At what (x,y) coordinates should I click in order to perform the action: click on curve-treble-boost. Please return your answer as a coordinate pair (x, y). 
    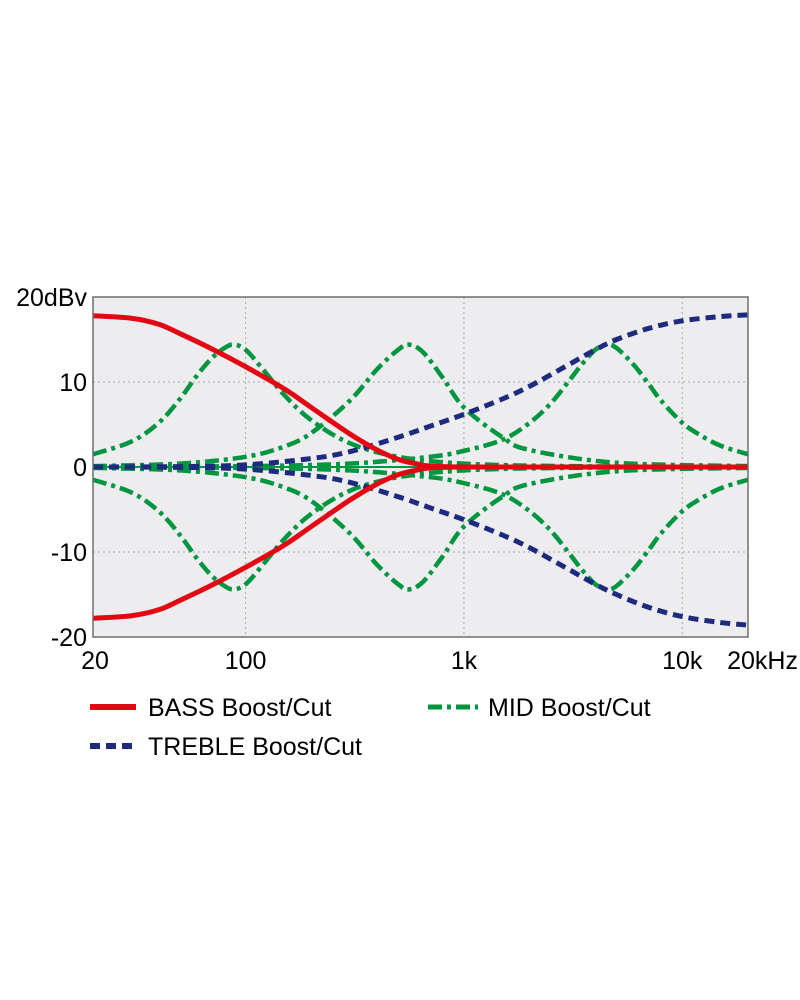
    Looking at the image, I should click on (420, 391).